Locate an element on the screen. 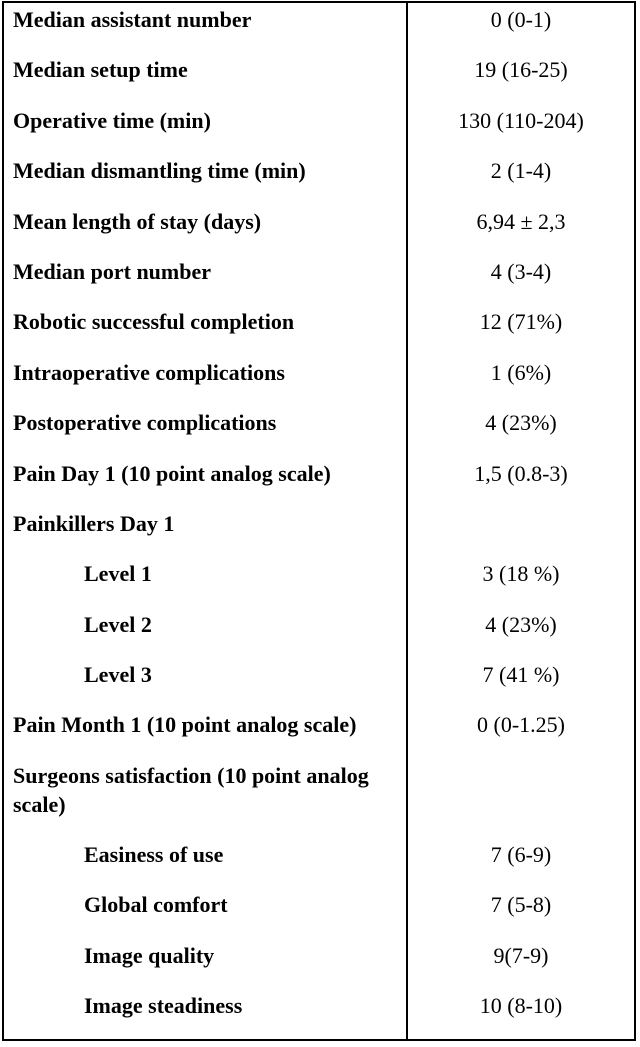 The image size is (640, 1047). row-value: 7 (41 %) is located at coordinates (521, 675).